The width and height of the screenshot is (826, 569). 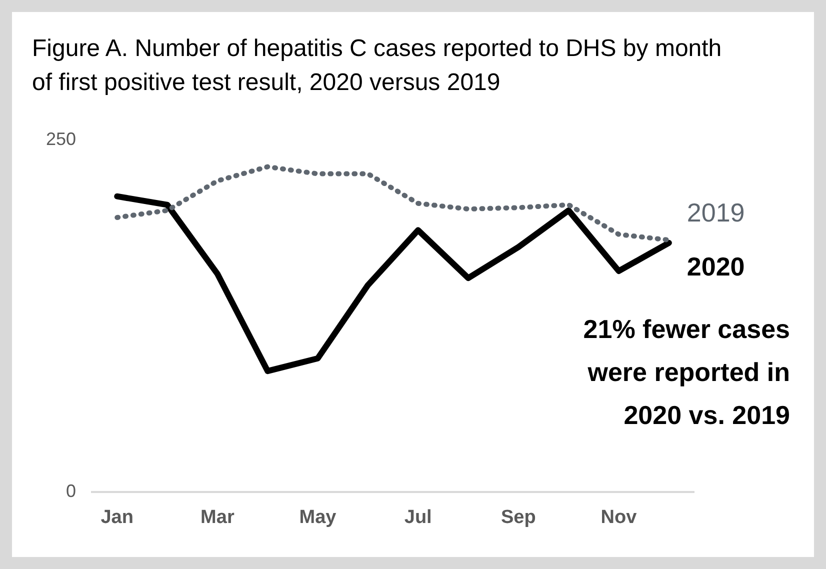 I want to click on x-tick-label: Nov, so click(x=619, y=517).